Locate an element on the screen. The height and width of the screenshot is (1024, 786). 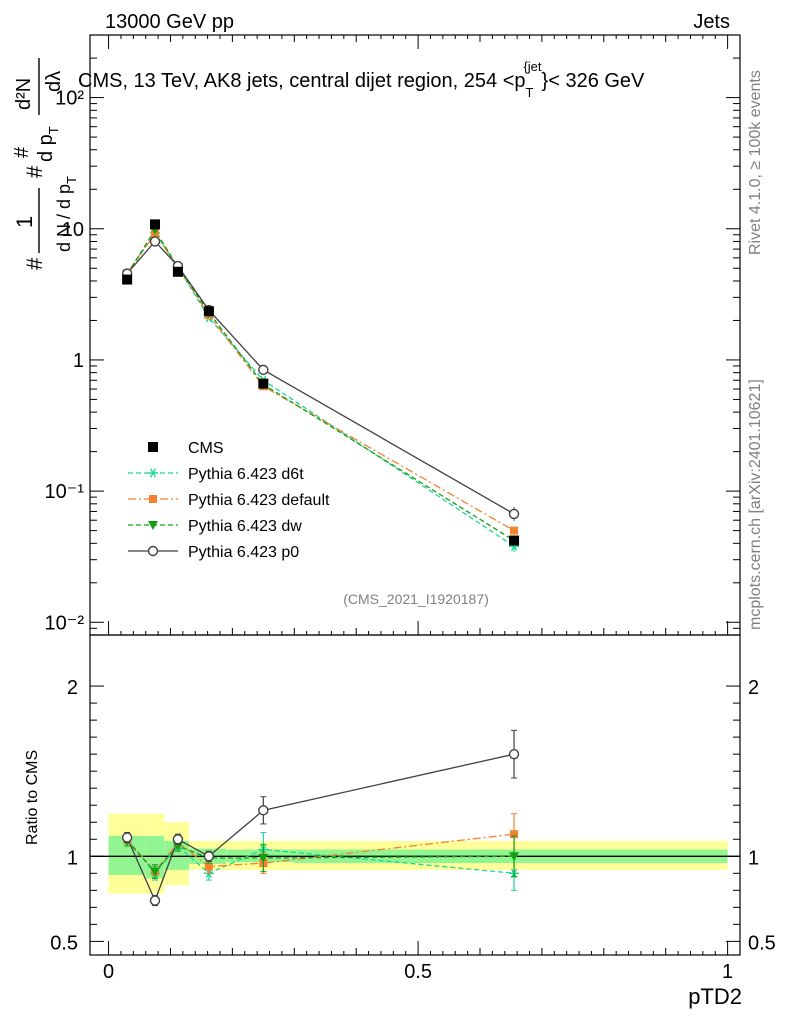
y-tick-label: 10 is located at coordinates (73, 230).